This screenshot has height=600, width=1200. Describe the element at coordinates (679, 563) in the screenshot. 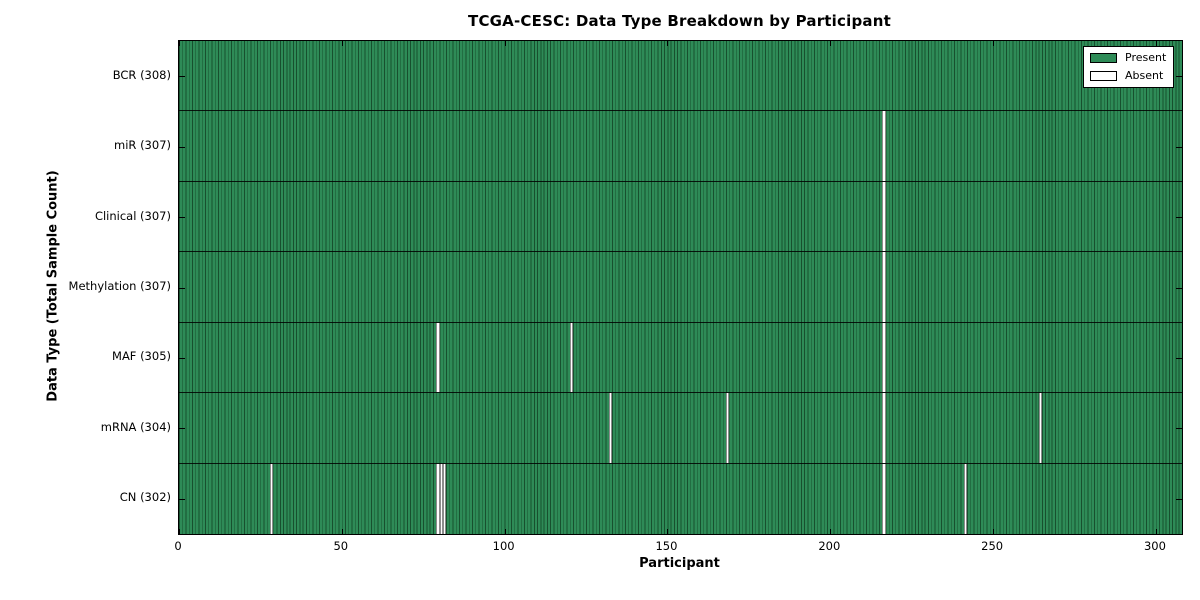

I see `x-axis-label: Participant` at that location.